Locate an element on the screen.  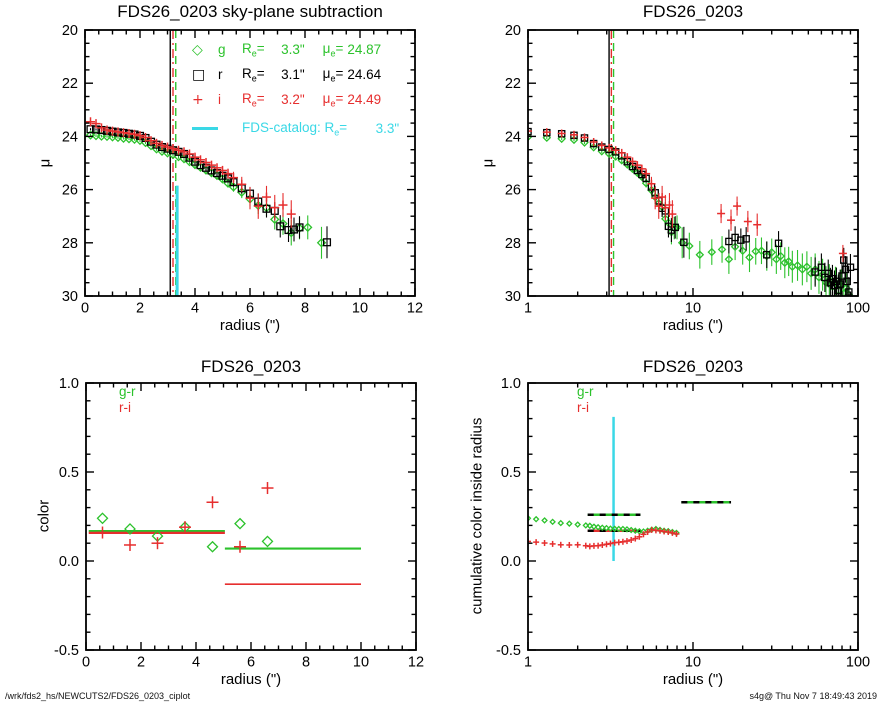
legend-row-catalog: FDS-catalog: Re= 3.3" is located at coordinates (295, 128).